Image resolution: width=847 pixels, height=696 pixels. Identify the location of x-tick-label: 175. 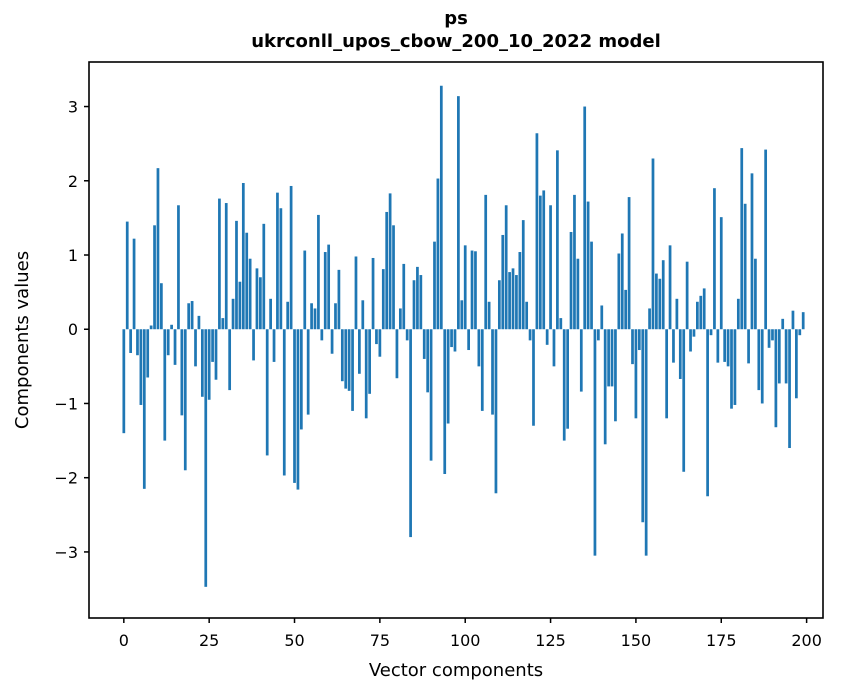
(721, 640).